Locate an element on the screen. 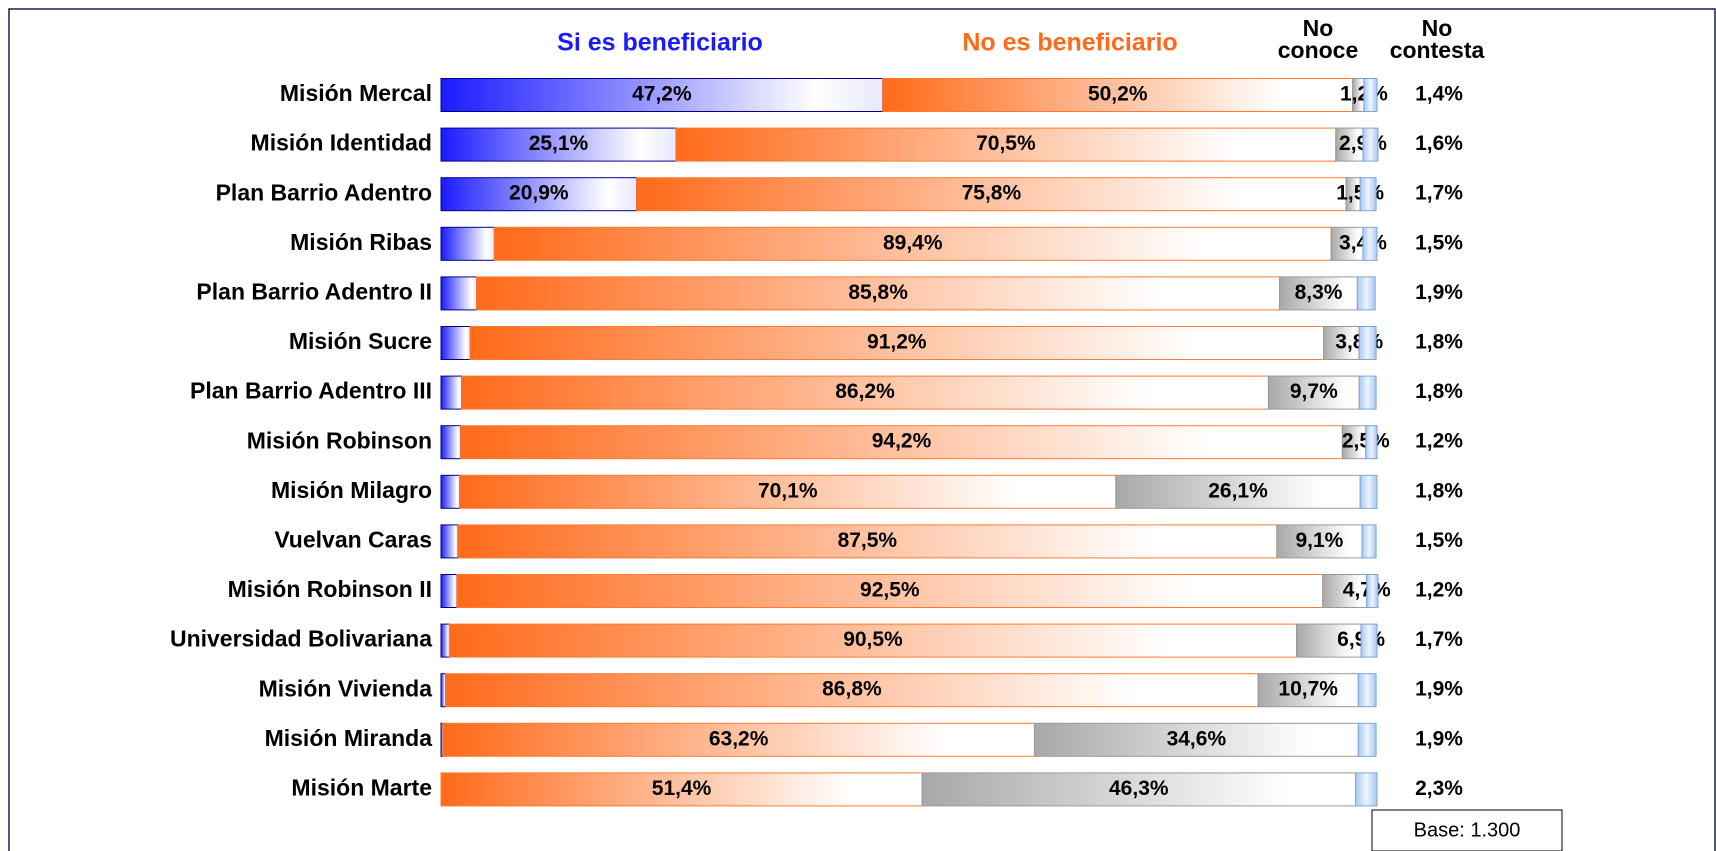  y-tick-label: Misión Sucre is located at coordinates (360, 341).